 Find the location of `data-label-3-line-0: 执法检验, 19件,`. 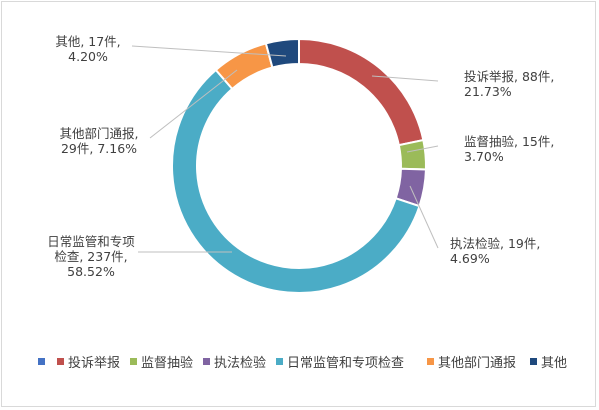

data-label-3-line-0: 执法检验, 19件, is located at coordinates (495, 243).